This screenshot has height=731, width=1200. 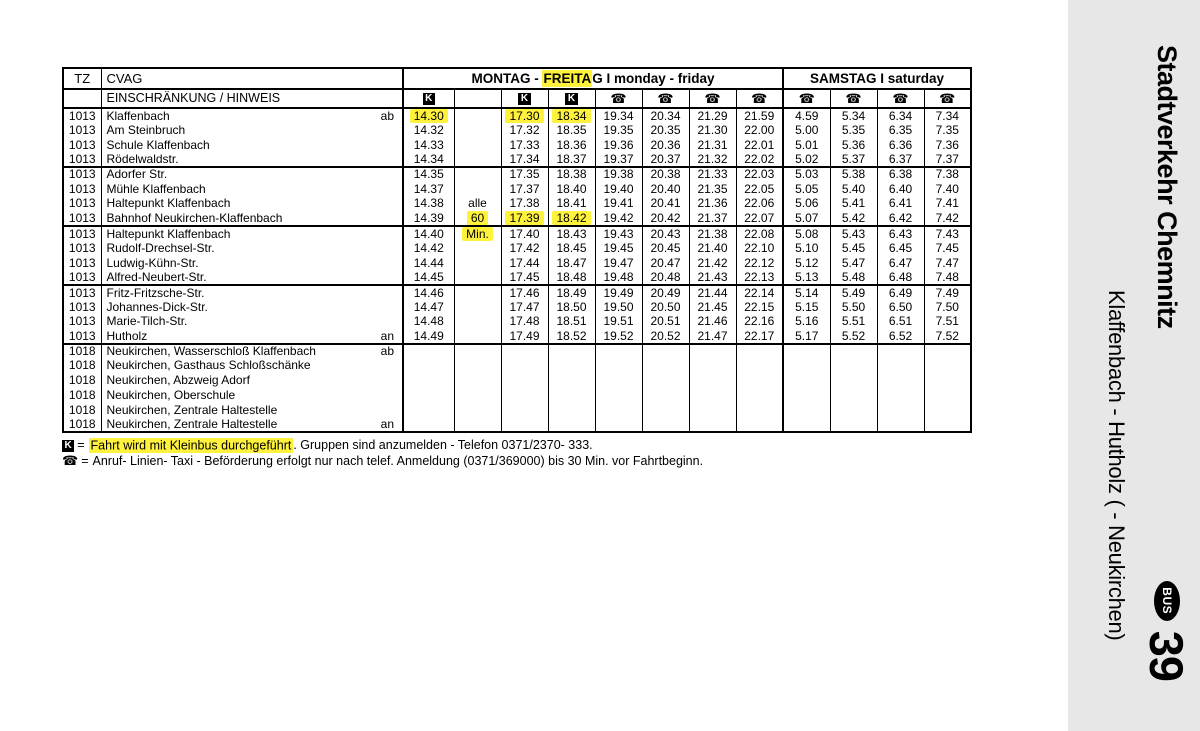 What do you see at coordinates (759, 278) in the screenshot?
I see `time-cell: 22.13` at bounding box center [759, 278].